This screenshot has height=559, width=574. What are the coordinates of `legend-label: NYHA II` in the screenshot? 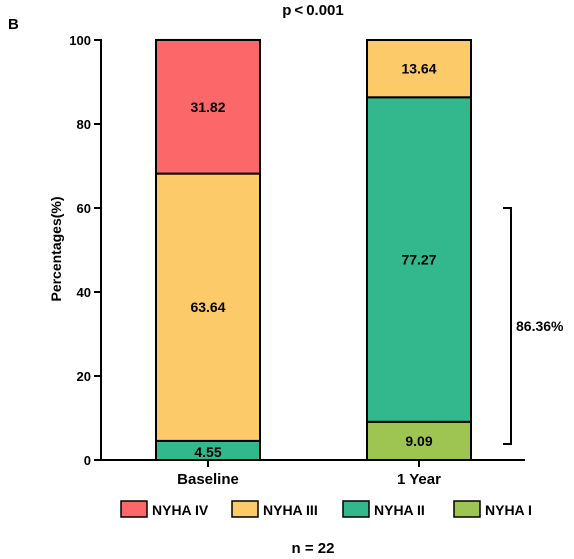 It's located at (399, 510).